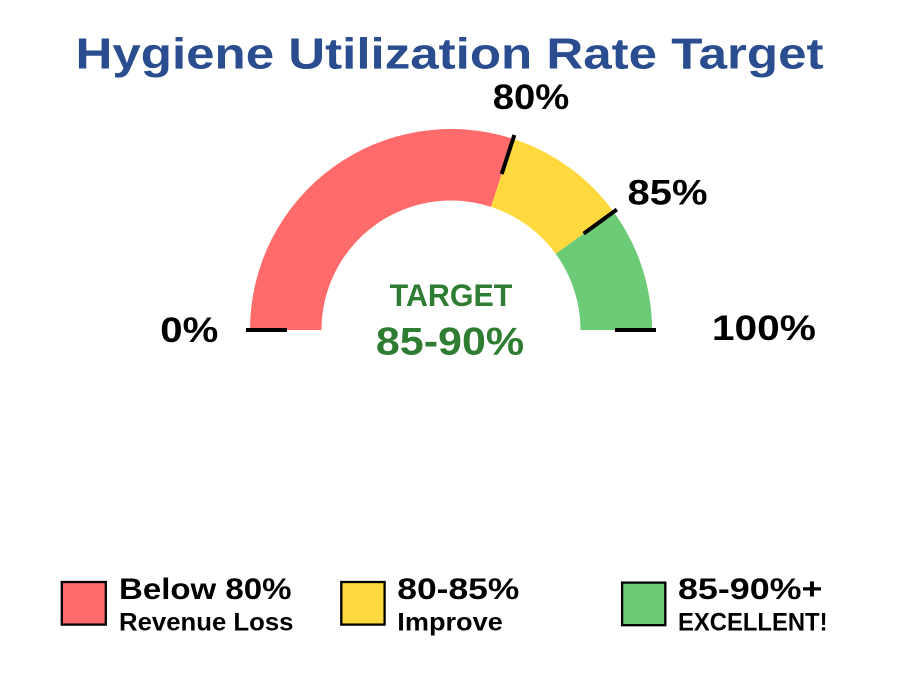 This screenshot has height=700, width=900. Describe the element at coordinates (753, 623) in the screenshot. I see `svg-text: EXCELLENT!` at that location.